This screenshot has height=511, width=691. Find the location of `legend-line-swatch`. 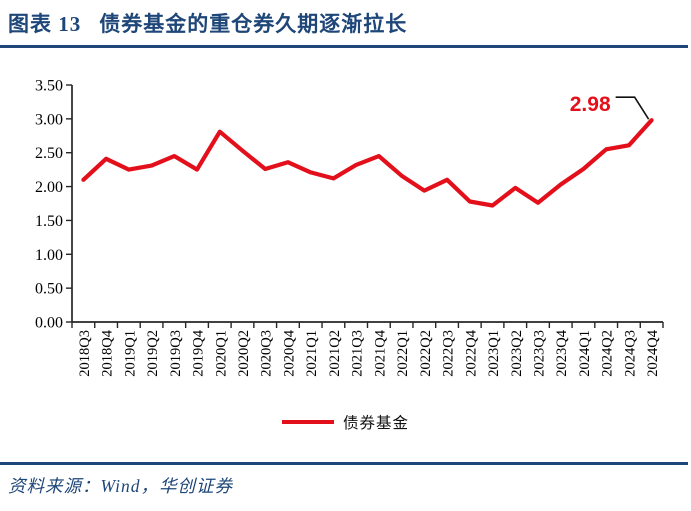

legend-line-swatch is located at coordinates (307, 422).